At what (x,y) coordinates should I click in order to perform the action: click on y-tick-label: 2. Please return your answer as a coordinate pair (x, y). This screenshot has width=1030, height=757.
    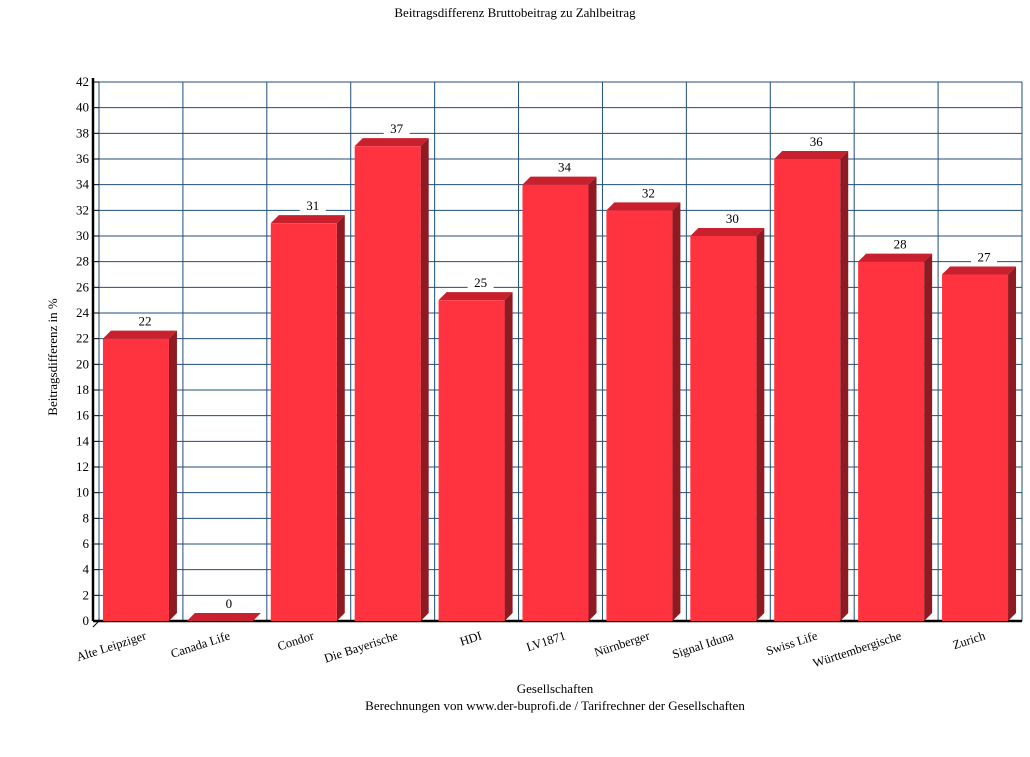
    Looking at the image, I should click on (86, 594).